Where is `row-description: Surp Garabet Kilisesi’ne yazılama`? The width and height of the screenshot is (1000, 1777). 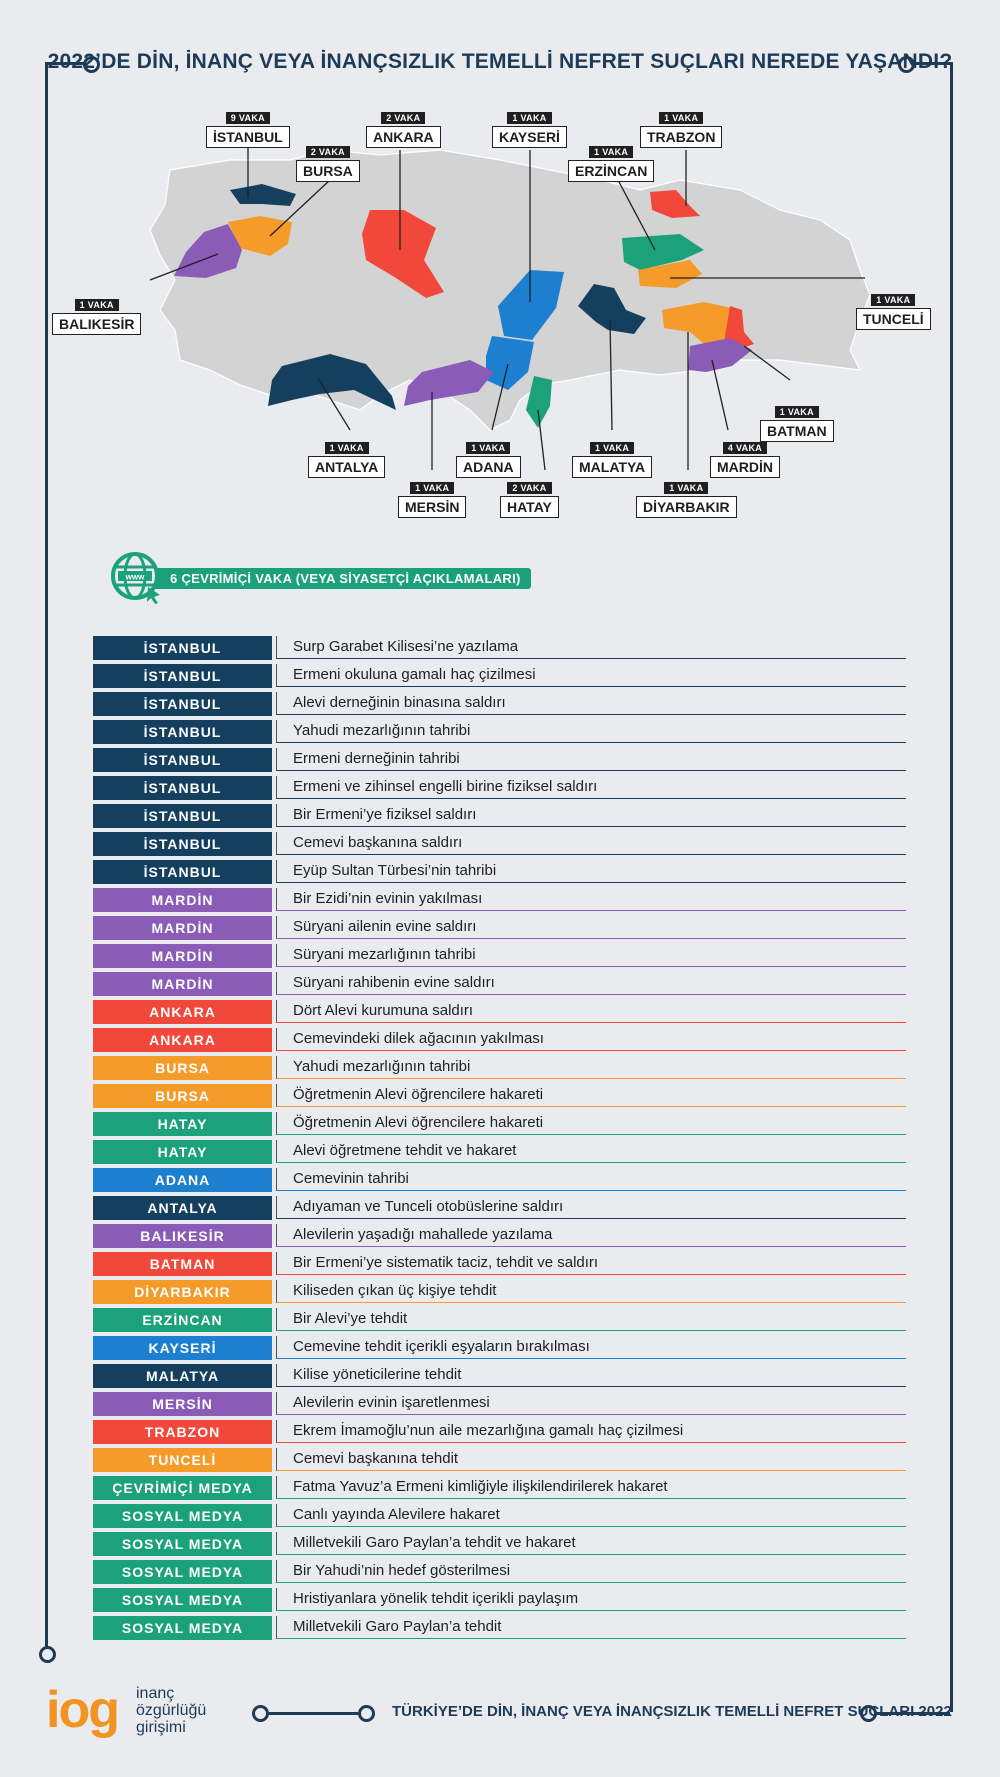
row-description: Surp Garabet Kilisesi’ne yazılama is located at coordinates (591, 647).